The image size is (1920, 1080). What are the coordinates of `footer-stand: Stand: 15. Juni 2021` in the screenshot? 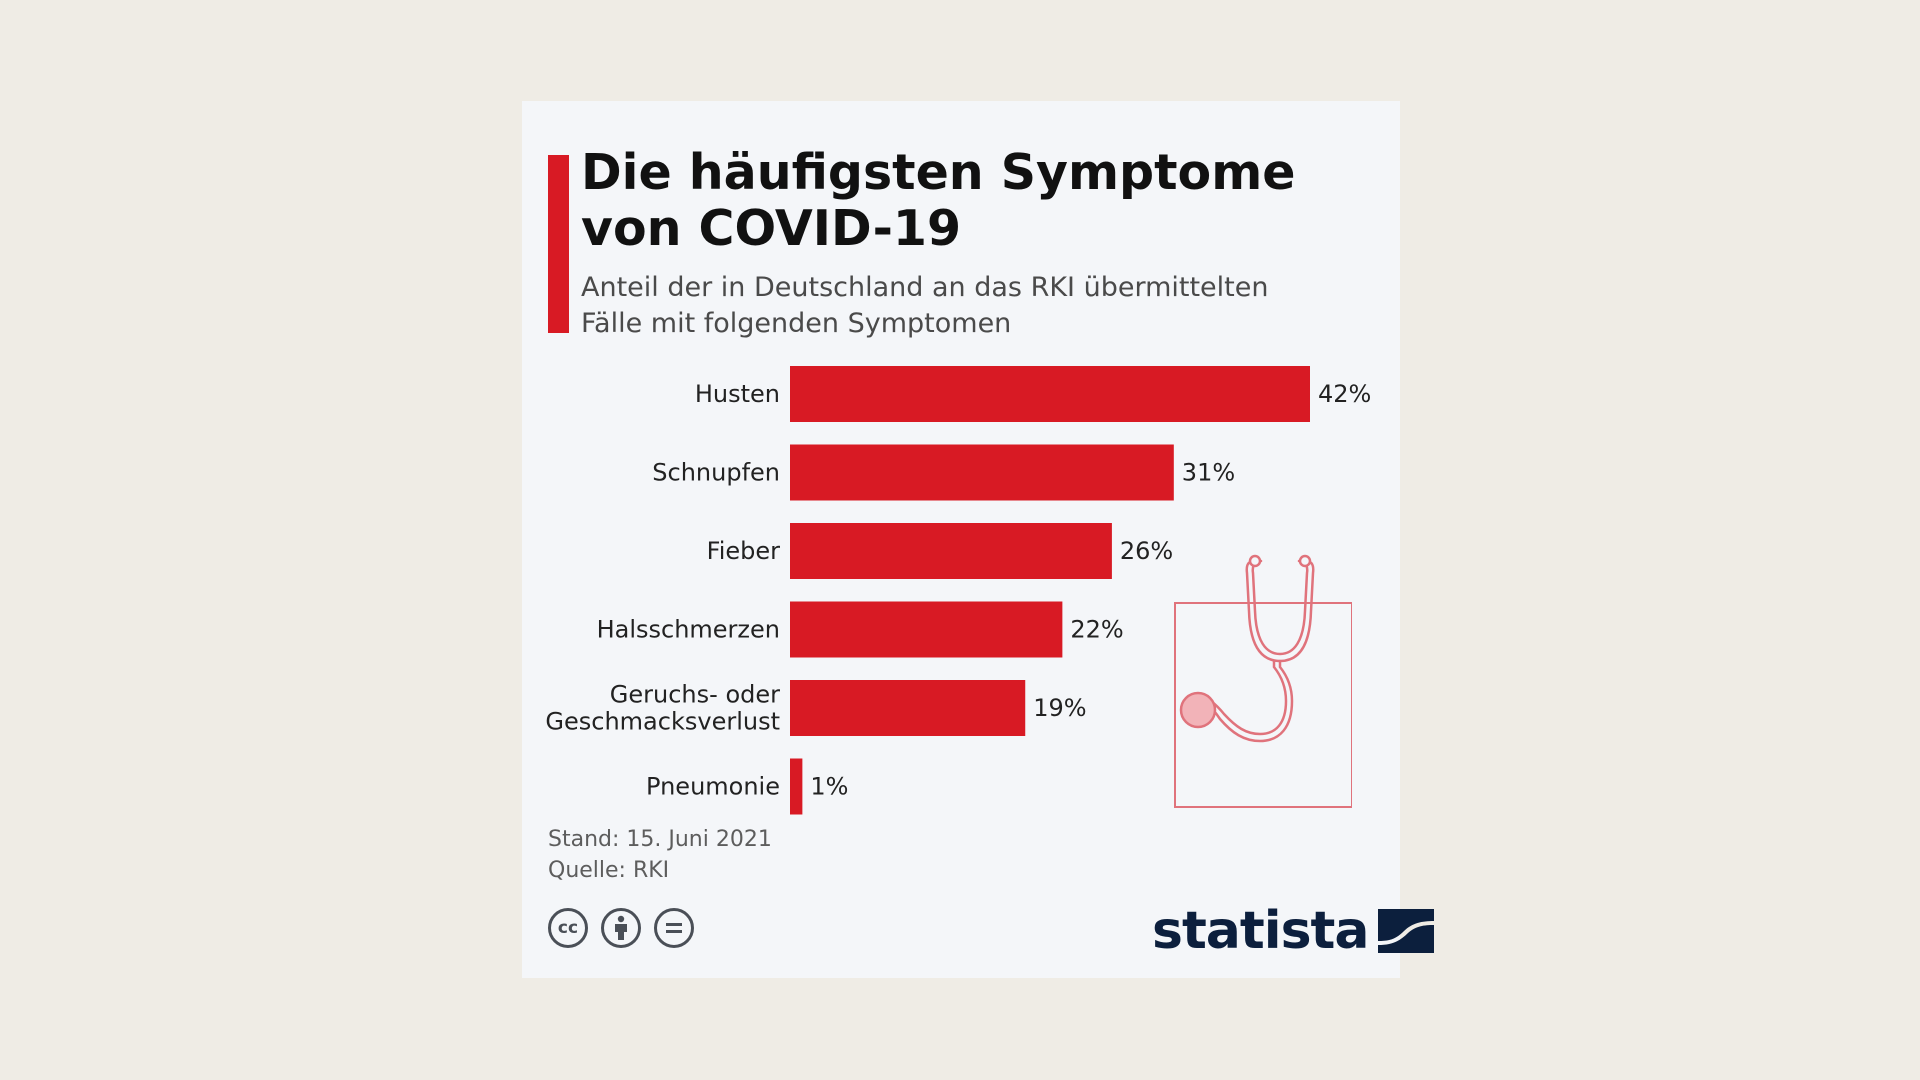 It's located at (660, 839).